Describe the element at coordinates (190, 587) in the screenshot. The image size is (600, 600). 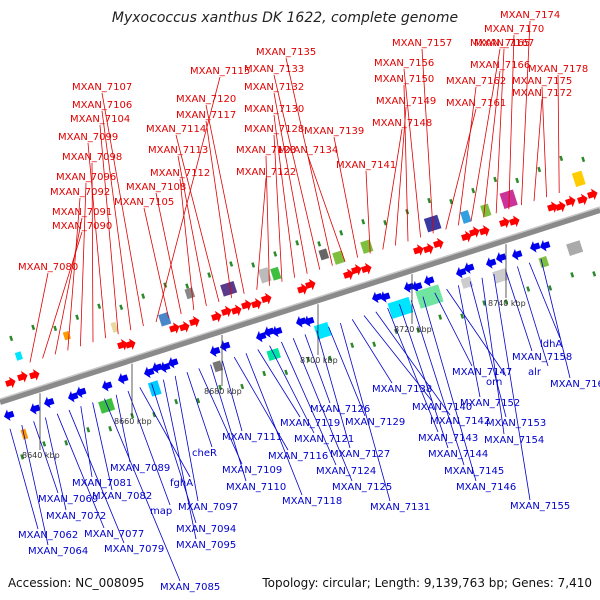
I see `reverse-gene-label: MXAN_7085` at that location.